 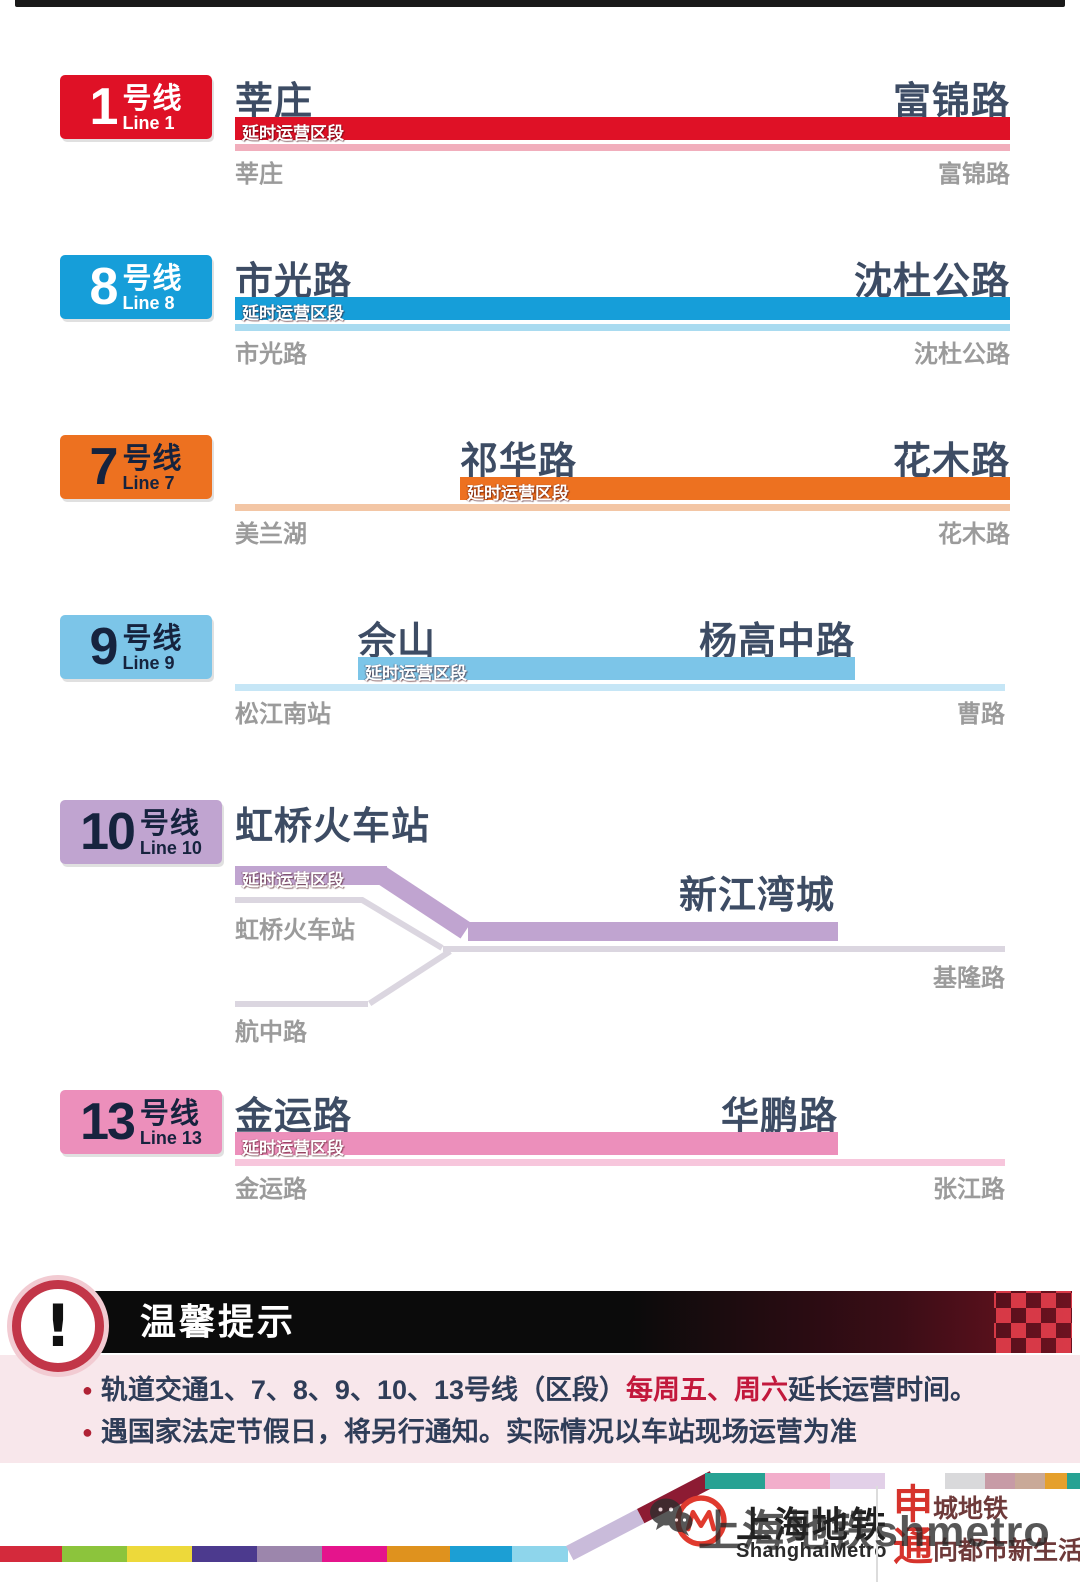 I want to click on line8-badge: 8 号线 Line 8, so click(x=136, y=287).